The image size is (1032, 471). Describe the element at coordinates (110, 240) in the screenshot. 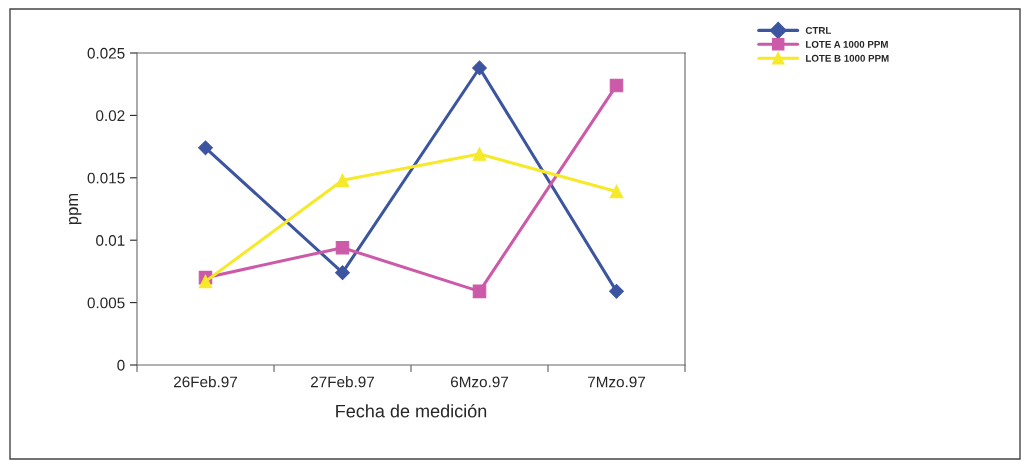

I see `y-tick-label: 0.01` at that location.